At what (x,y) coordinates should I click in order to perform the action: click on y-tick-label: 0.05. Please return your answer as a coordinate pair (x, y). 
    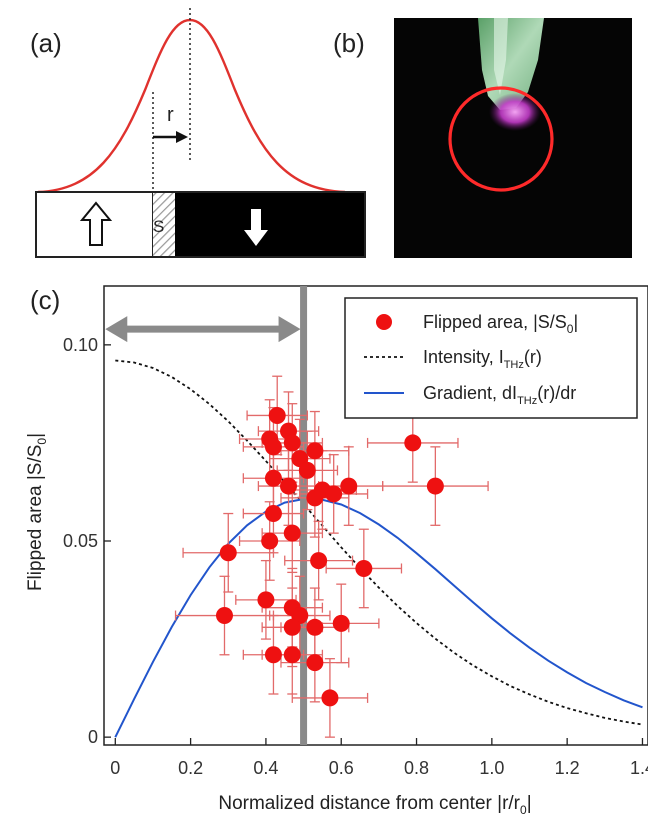
    Looking at the image, I should click on (80, 541).